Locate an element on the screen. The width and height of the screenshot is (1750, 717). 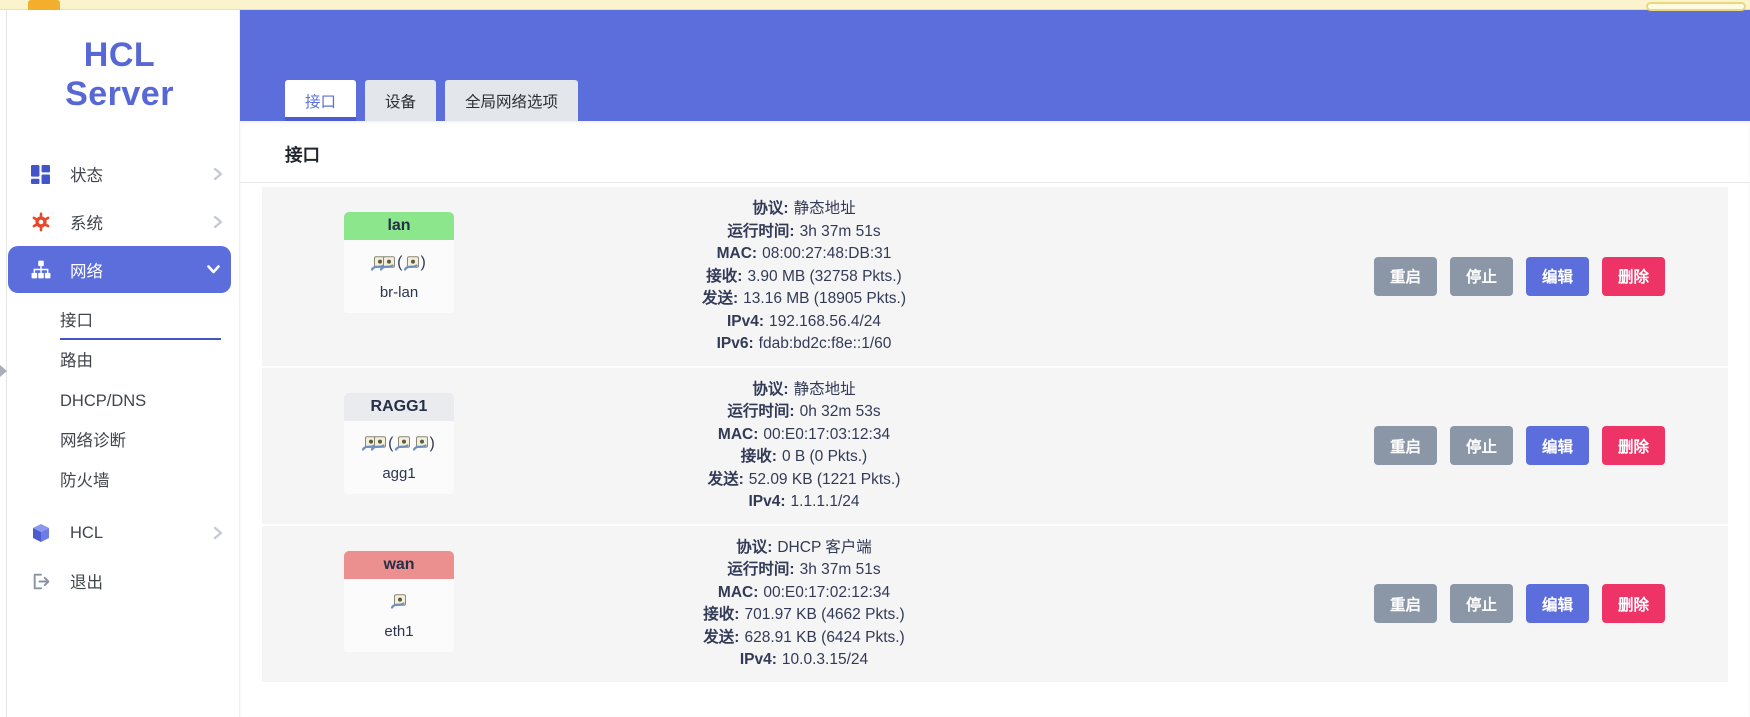
sidebar-item-label: 退出 is located at coordinates (86, 583).